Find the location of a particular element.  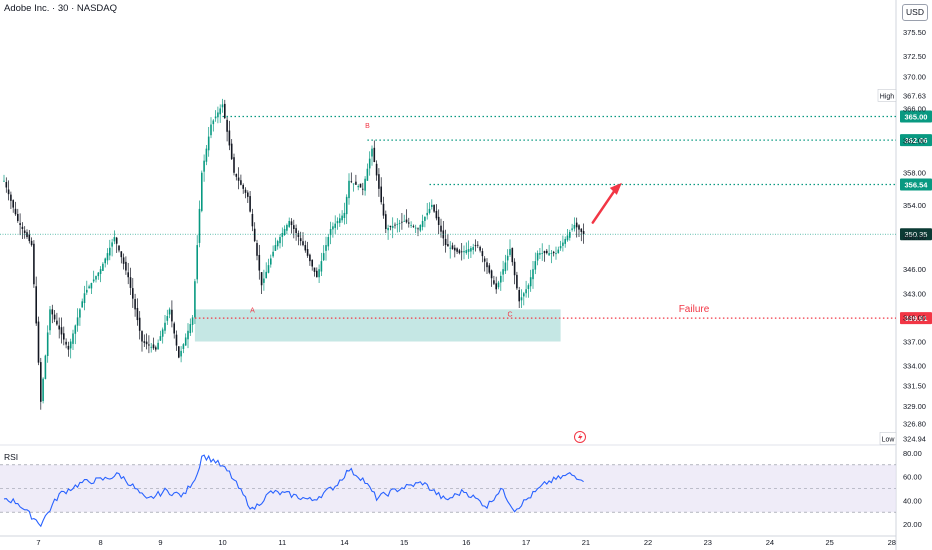

level-tag-label: 339.91 is located at coordinates (916, 318).